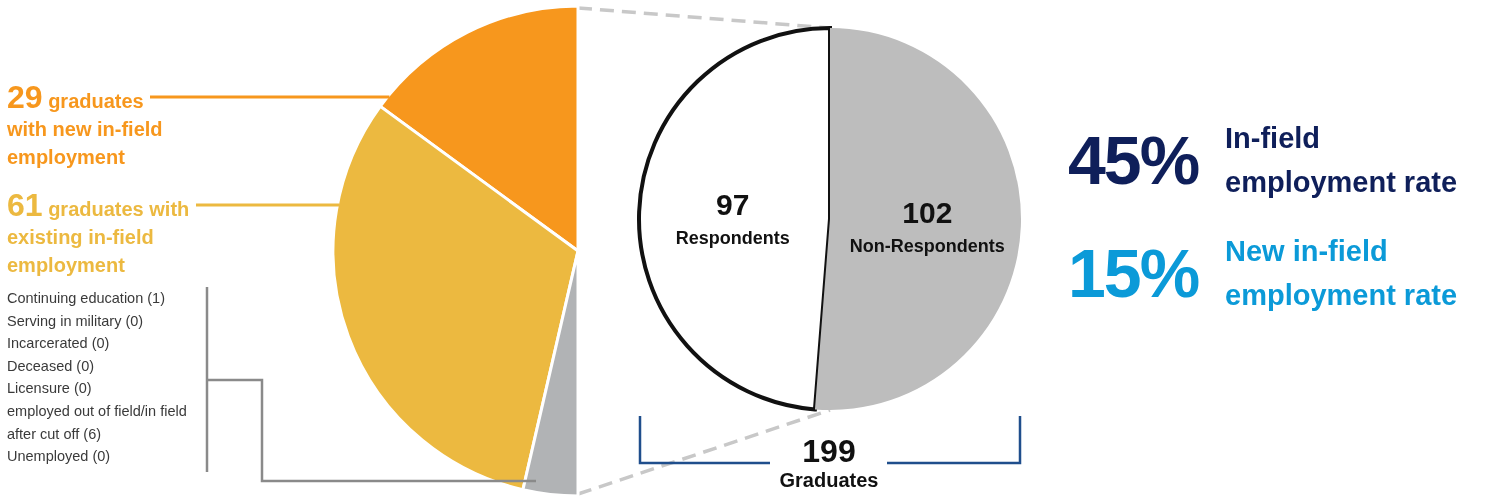  I want to click on text: Unemployed (0), so click(59, 457).